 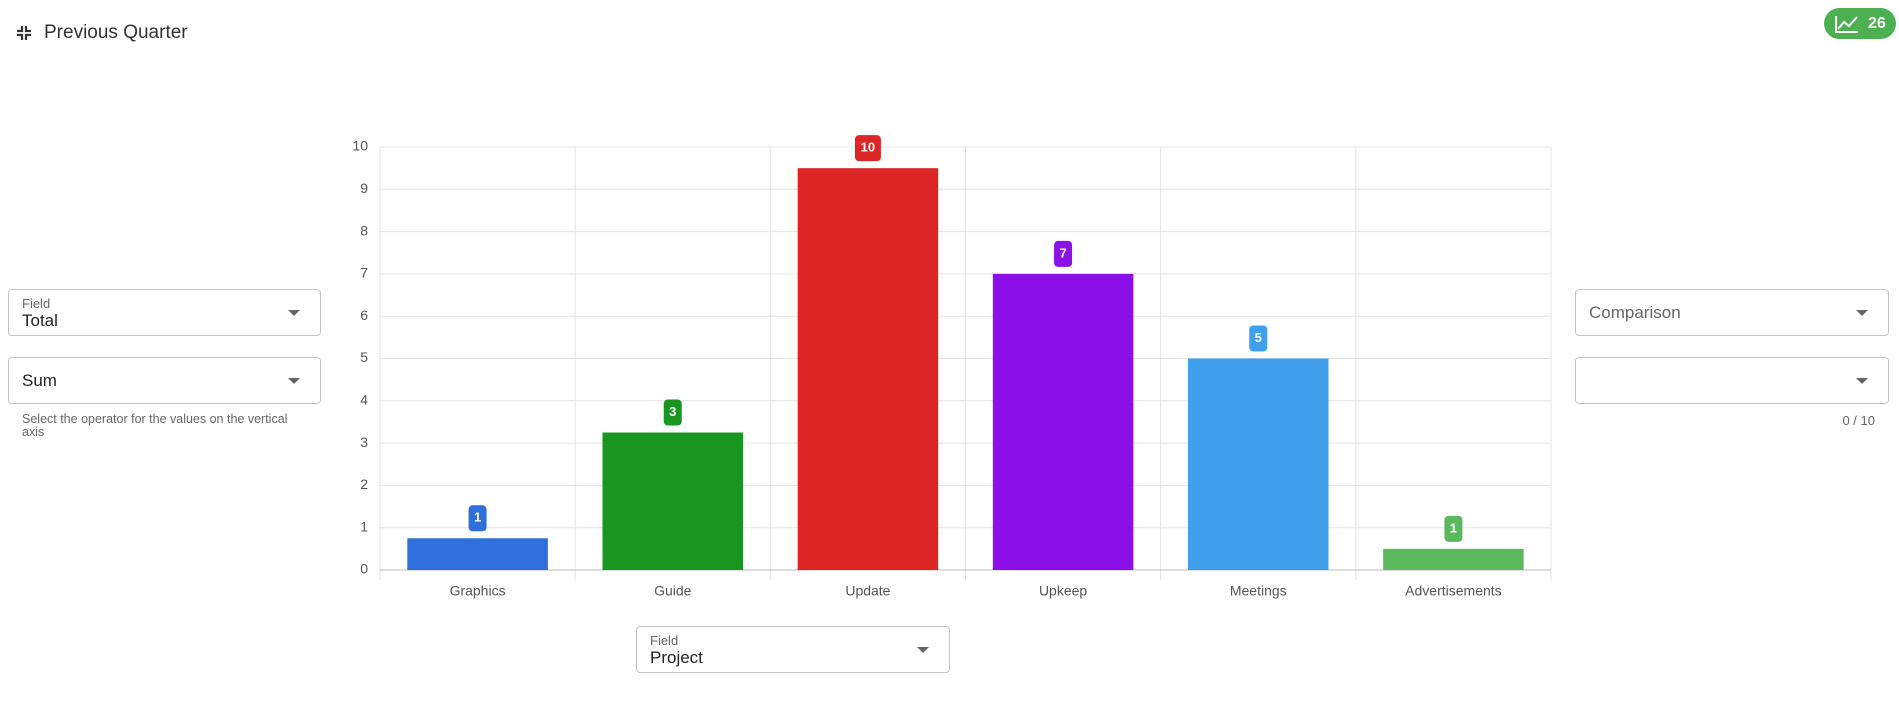 What do you see at coordinates (116, 32) in the screenshot?
I see `page-title: Previous Quarter` at bounding box center [116, 32].